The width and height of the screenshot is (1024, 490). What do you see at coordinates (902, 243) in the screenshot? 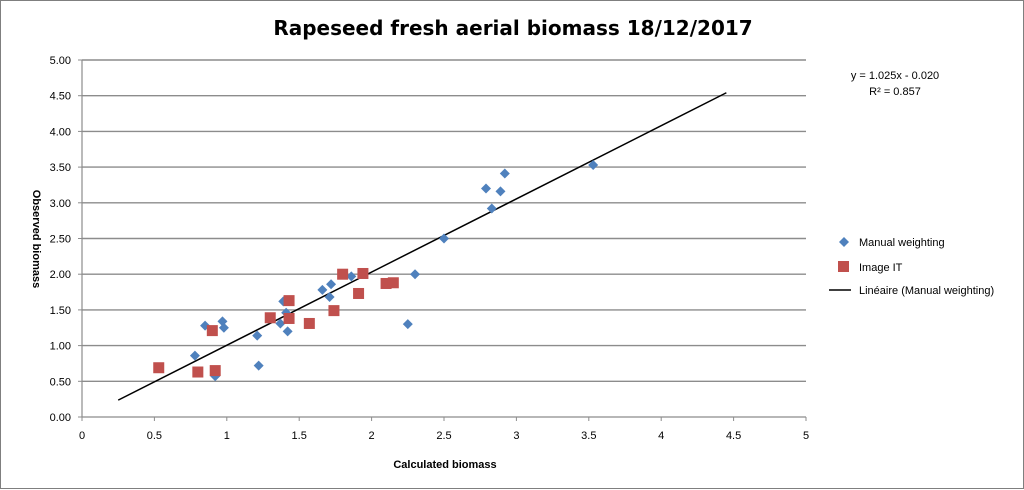
I see `legend-label-manual: Manual weighting` at bounding box center [902, 243].